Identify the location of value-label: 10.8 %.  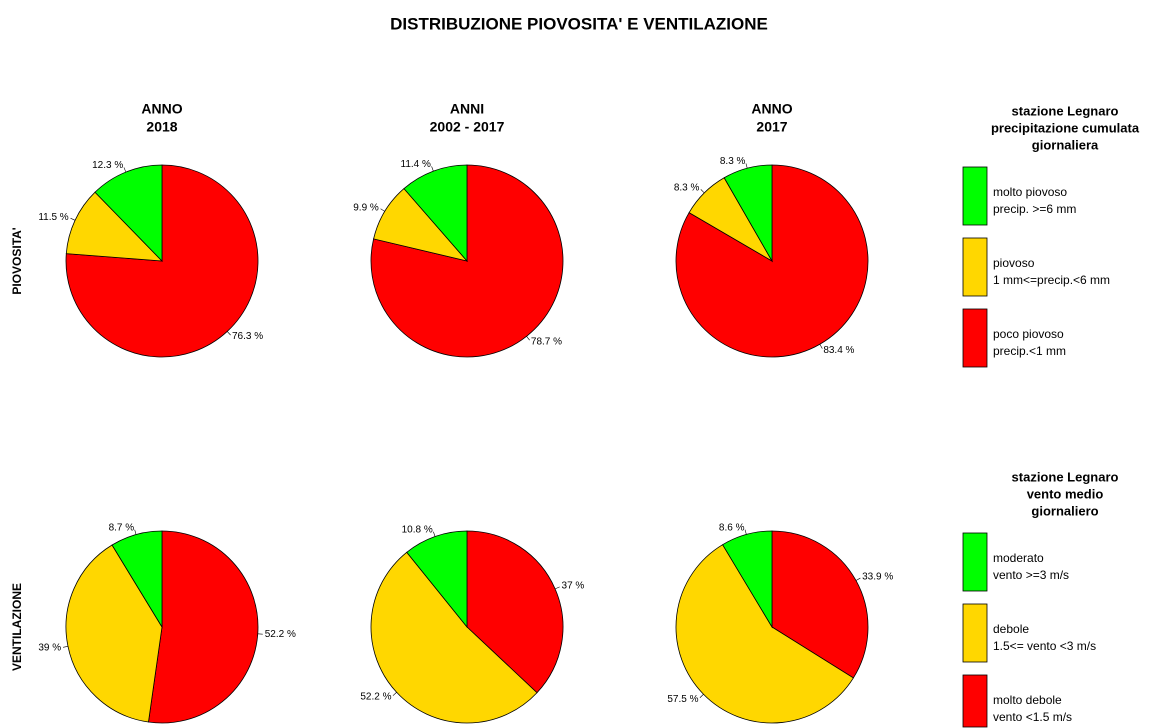
(417, 530).